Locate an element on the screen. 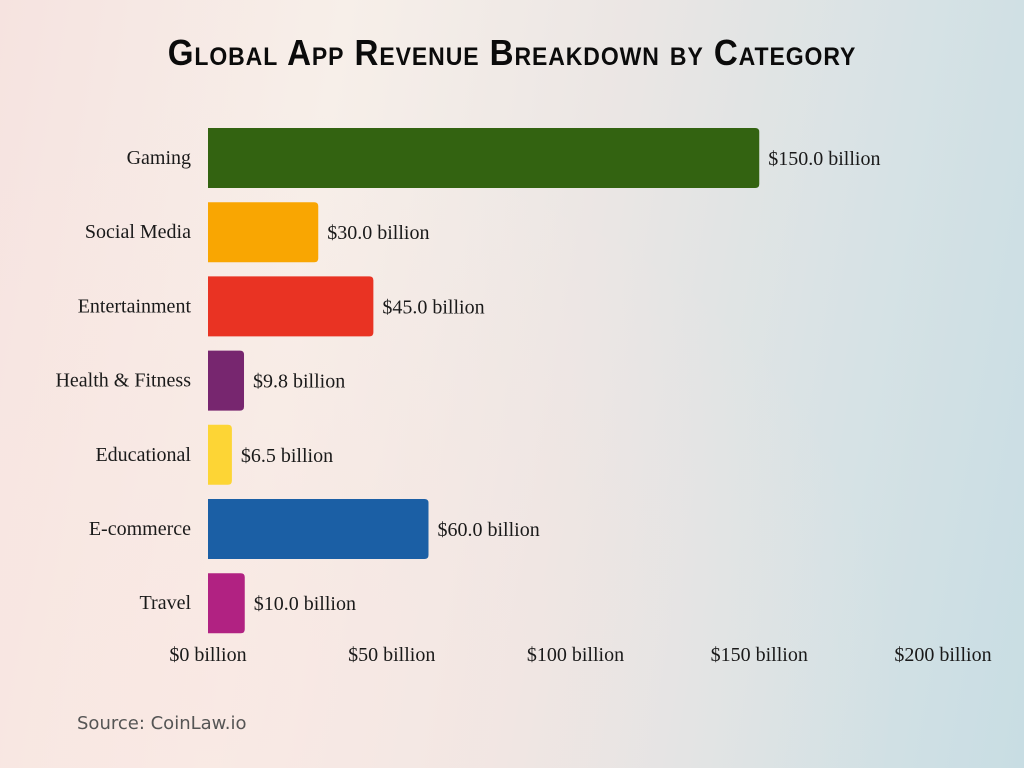 The image size is (1024, 768). bar-educational is located at coordinates (220, 454).